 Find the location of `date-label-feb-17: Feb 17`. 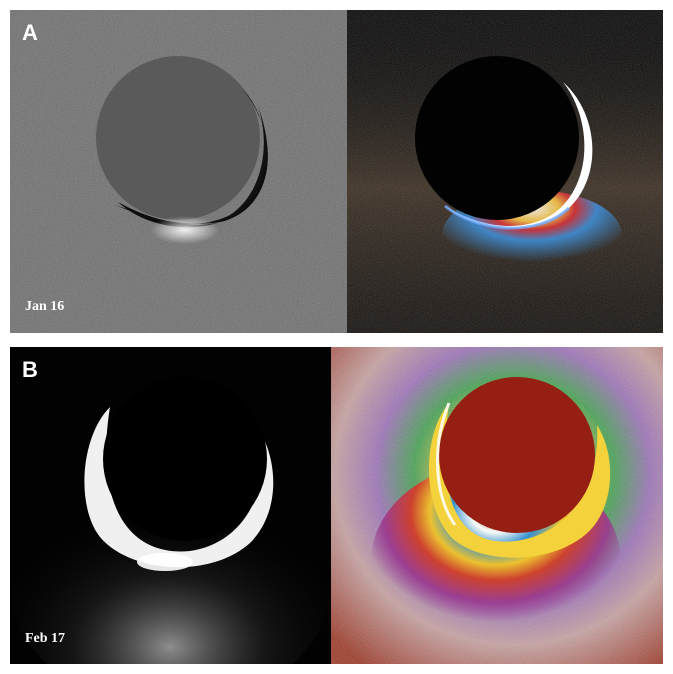

date-label-feb-17: Feb 17 is located at coordinates (45, 638).